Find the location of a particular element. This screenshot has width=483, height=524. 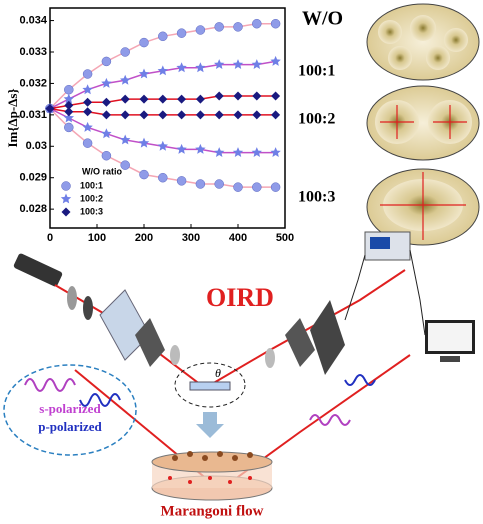

x-tick-label: 400 is located at coordinates (238, 238).